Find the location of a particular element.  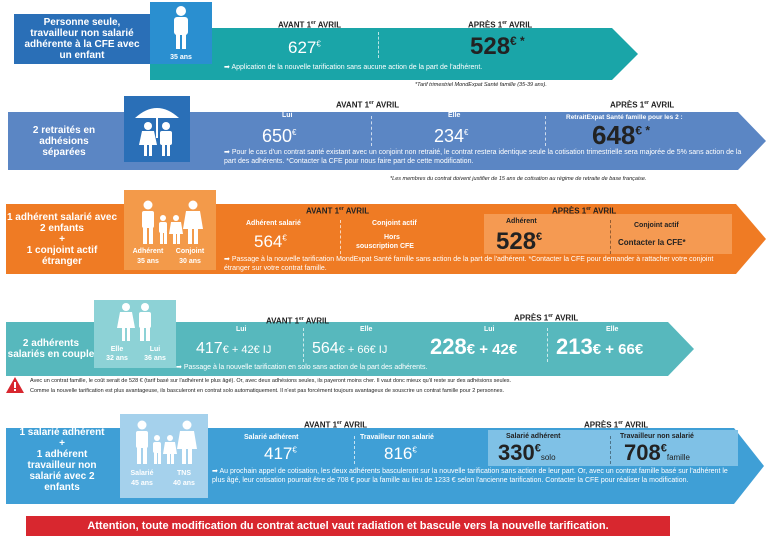

s4-arrow is located at coordinates (350, 349).